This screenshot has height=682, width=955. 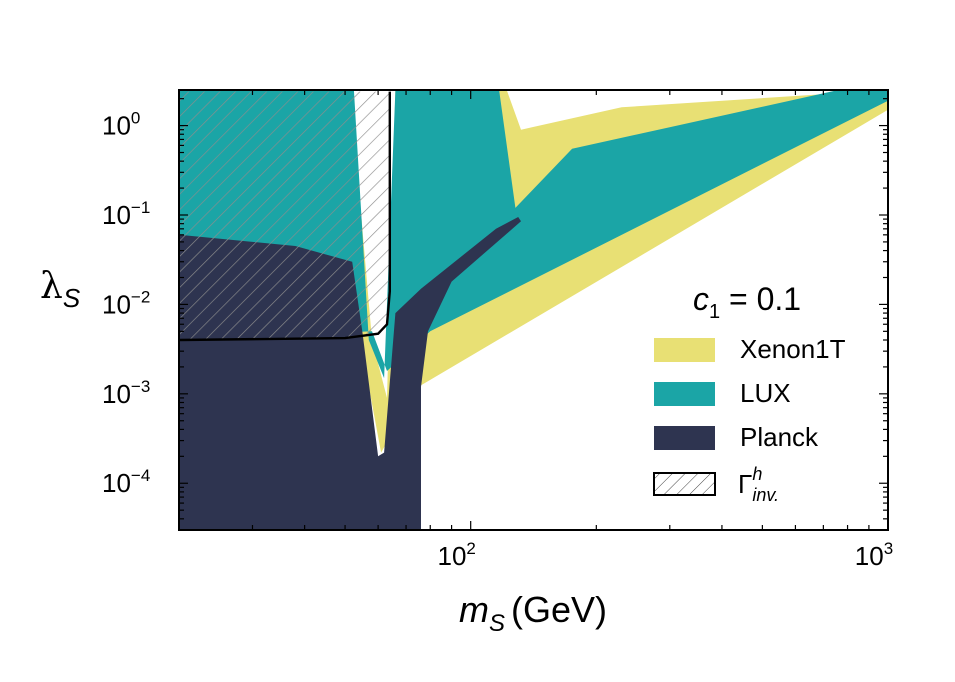 I want to click on x-tick-label: 10³, so click(x=874, y=555).